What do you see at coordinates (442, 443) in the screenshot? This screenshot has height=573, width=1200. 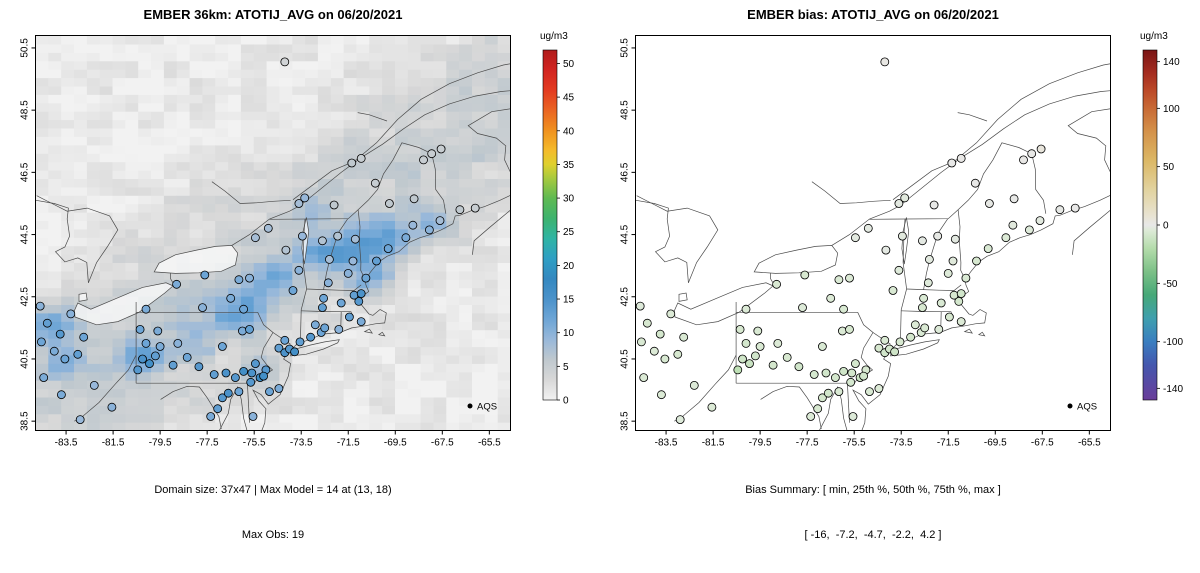 I see `x-tick-label: -67.5` at bounding box center [442, 443].